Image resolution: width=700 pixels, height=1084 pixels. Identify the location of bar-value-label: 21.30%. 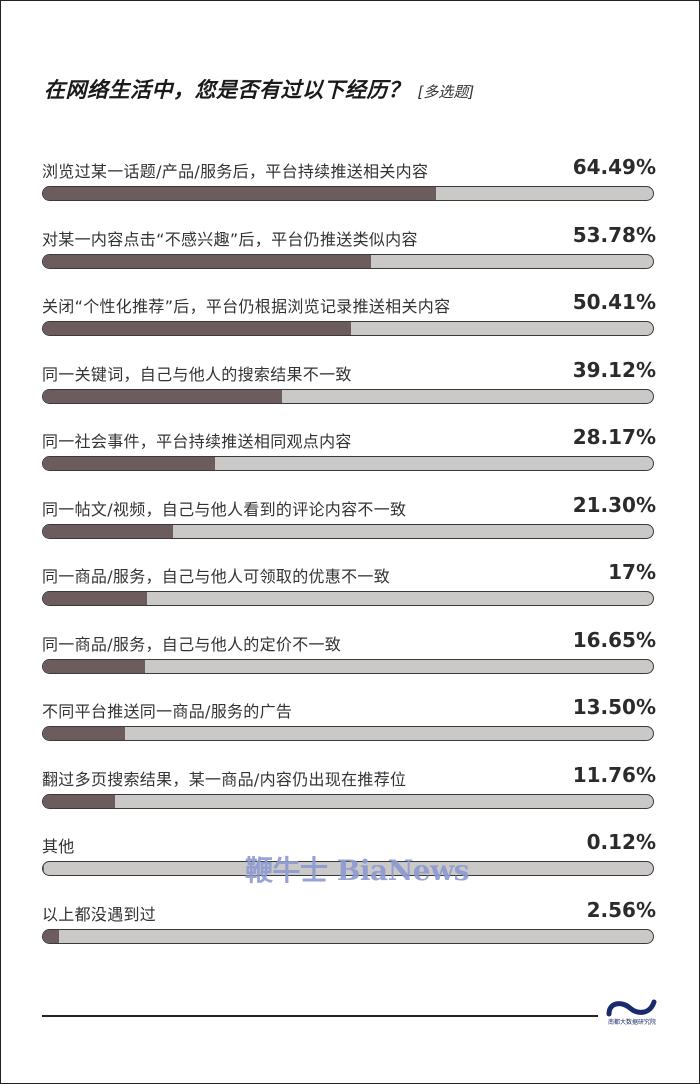
(614, 504).